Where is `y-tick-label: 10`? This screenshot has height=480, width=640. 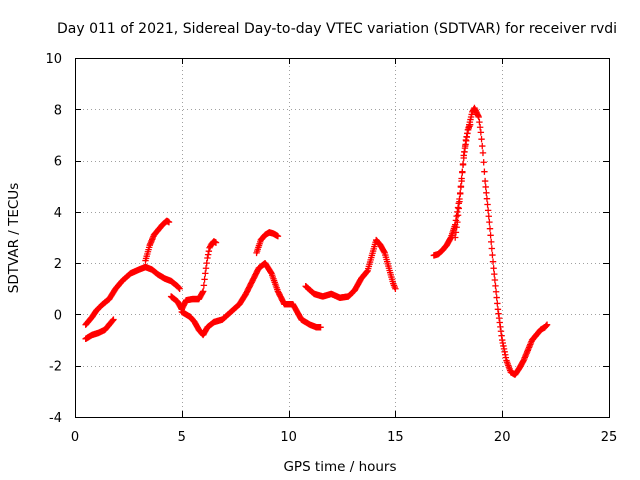
y-tick-label: 10 is located at coordinates (53, 59).